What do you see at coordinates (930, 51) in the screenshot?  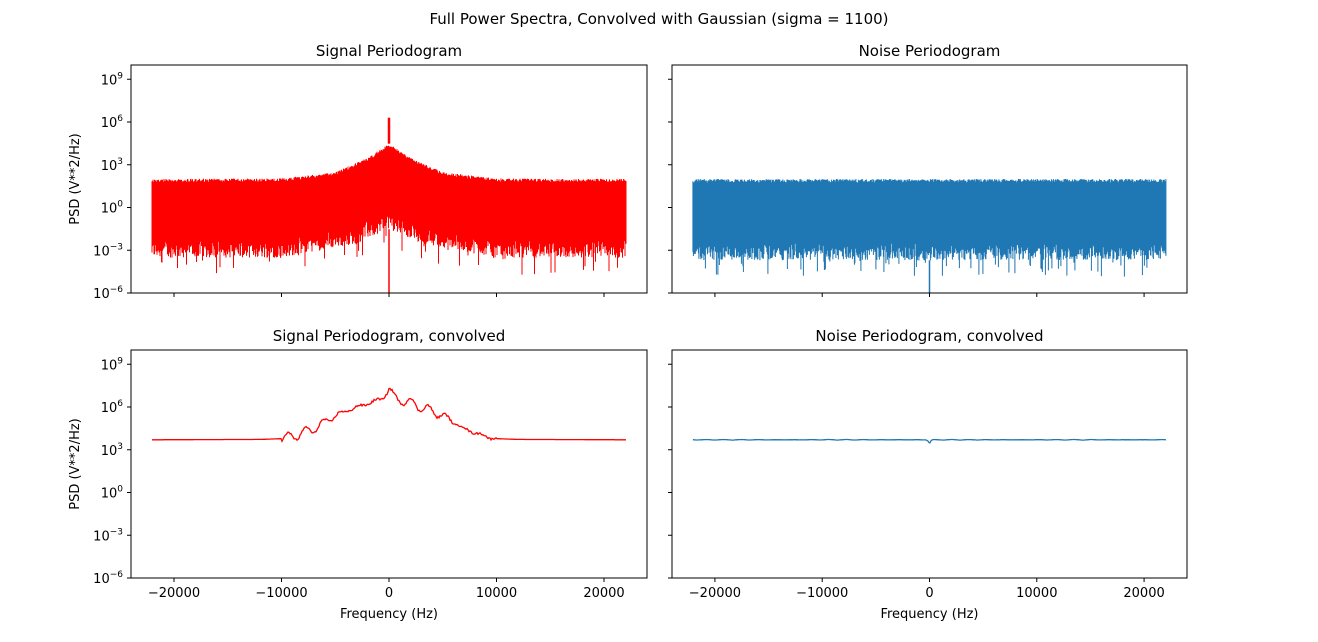 I see `subplot-title: Noise Periodogram` at bounding box center [930, 51].